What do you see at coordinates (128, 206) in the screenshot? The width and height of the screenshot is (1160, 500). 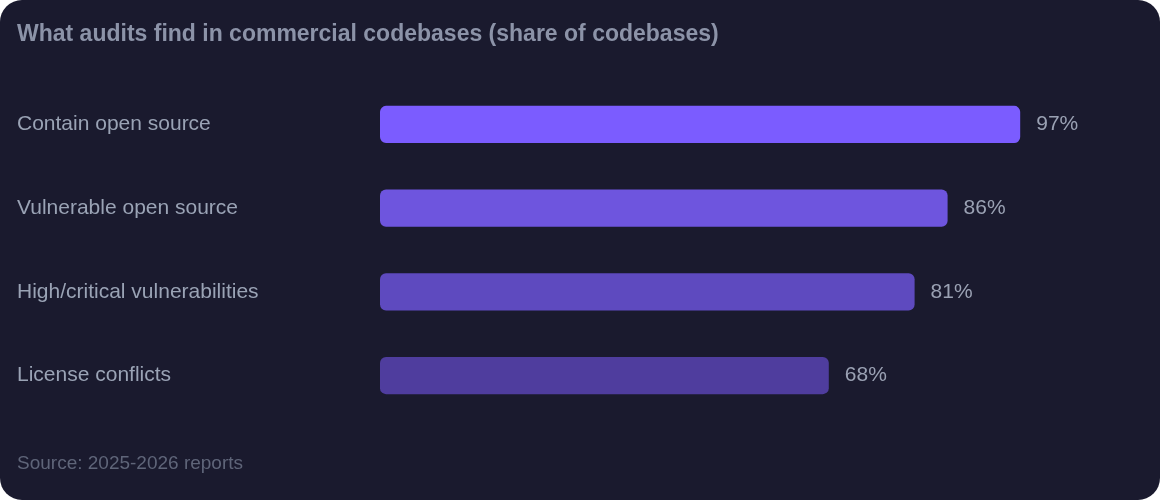 I see `y-tick-label: Vulnerable open source` at bounding box center [128, 206].